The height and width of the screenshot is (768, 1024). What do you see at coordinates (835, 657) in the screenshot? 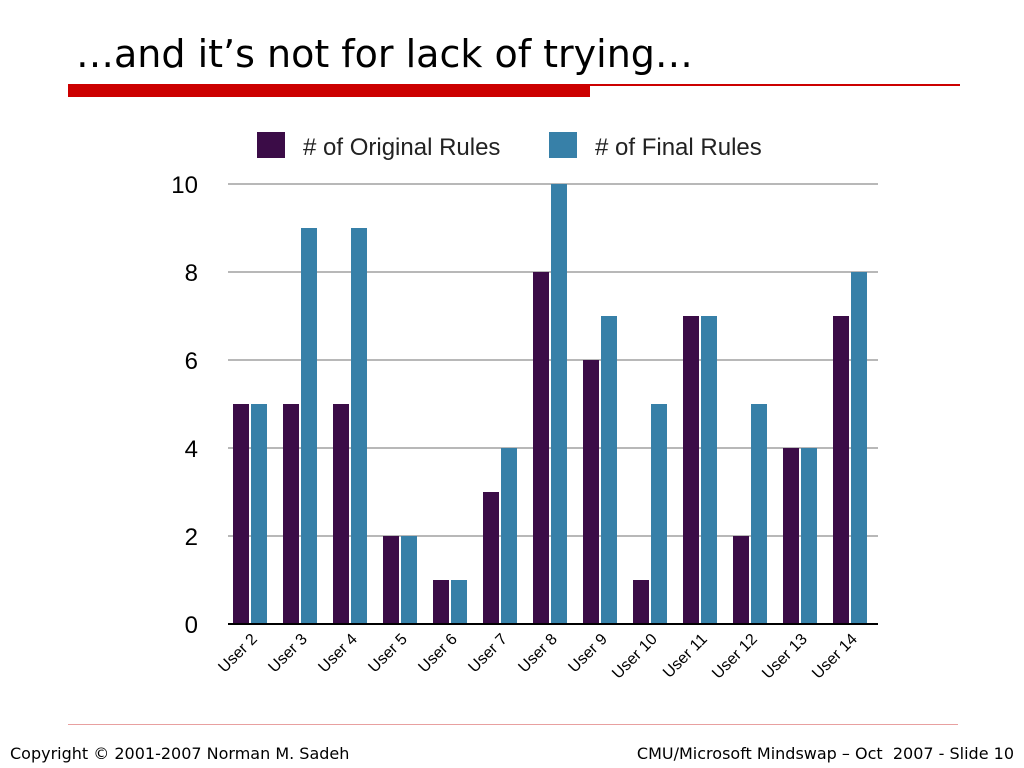
I see `x-category-label: User 14` at bounding box center [835, 657].